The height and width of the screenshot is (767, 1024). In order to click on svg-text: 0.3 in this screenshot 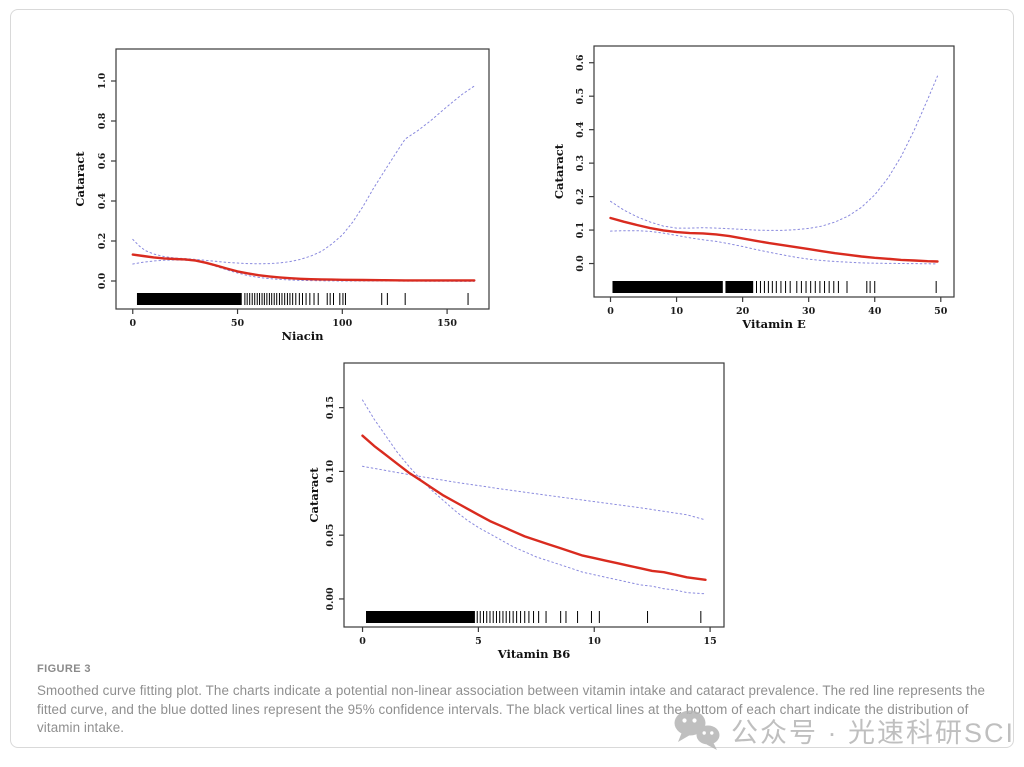, I will do `click(580, 163)`.